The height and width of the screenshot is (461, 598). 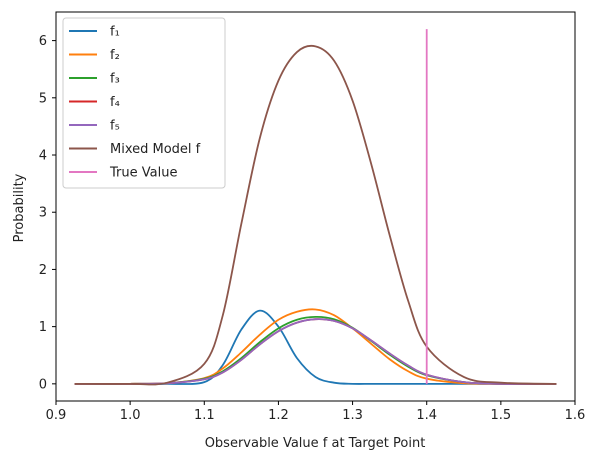 What do you see at coordinates (115, 102) in the screenshot?
I see `legend-label: f₄` at bounding box center [115, 102].